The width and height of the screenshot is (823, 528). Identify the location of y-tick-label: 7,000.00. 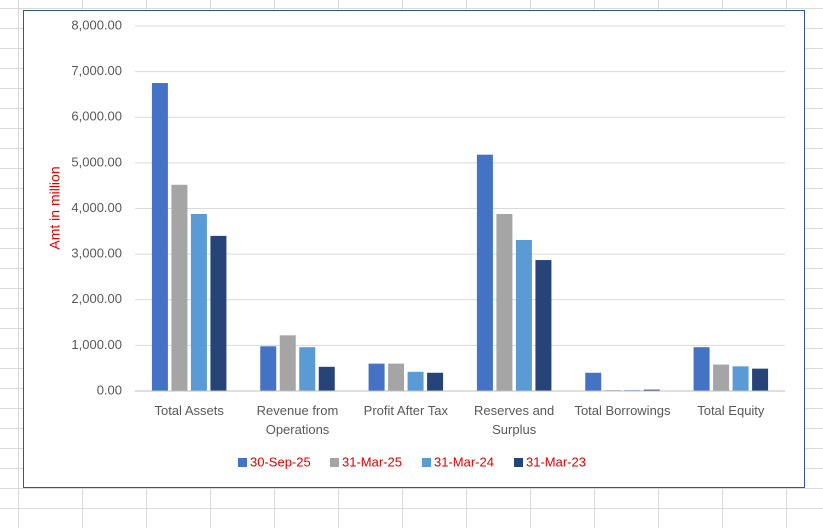
(96, 70).